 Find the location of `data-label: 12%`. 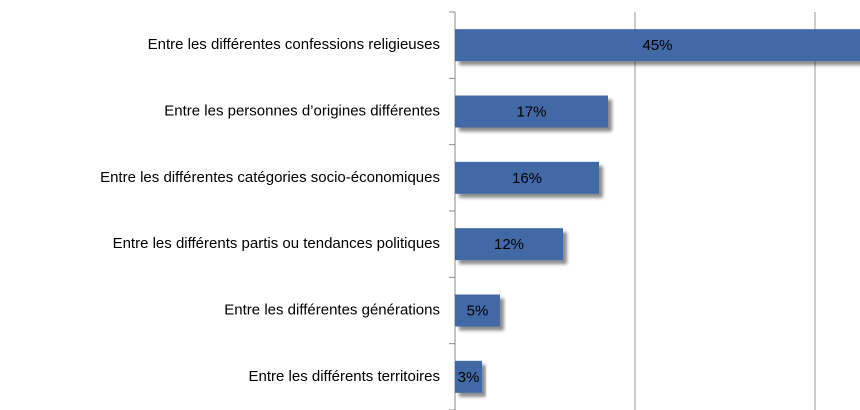

data-label: 12% is located at coordinates (509, 244).